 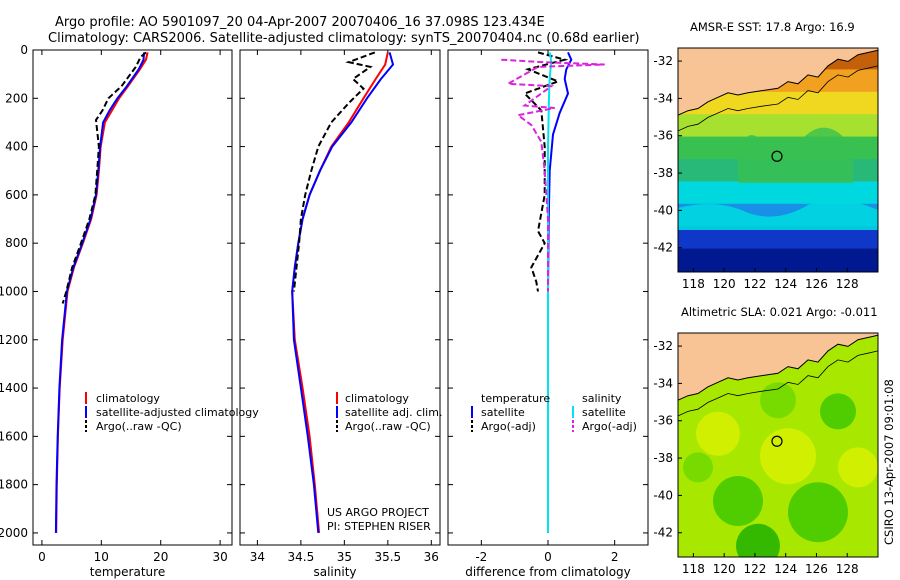 What do you see at coordinates (14, 291) in the screenshot?
I see `y-tick-label: 1000` at bounding box center [14, 291].